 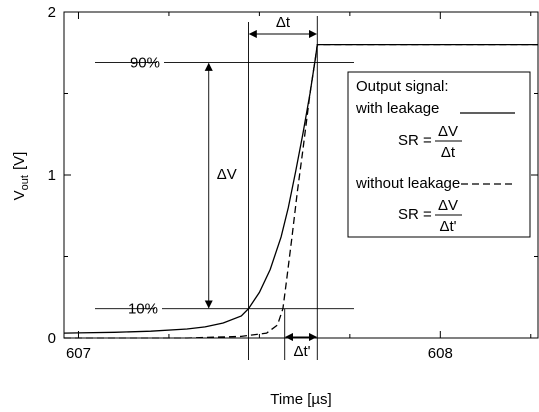 What do you see at coordinates (19, 161) in the screenshot?
I see `y-axis-label-unit: [V]` at bounding box center [19, 161].